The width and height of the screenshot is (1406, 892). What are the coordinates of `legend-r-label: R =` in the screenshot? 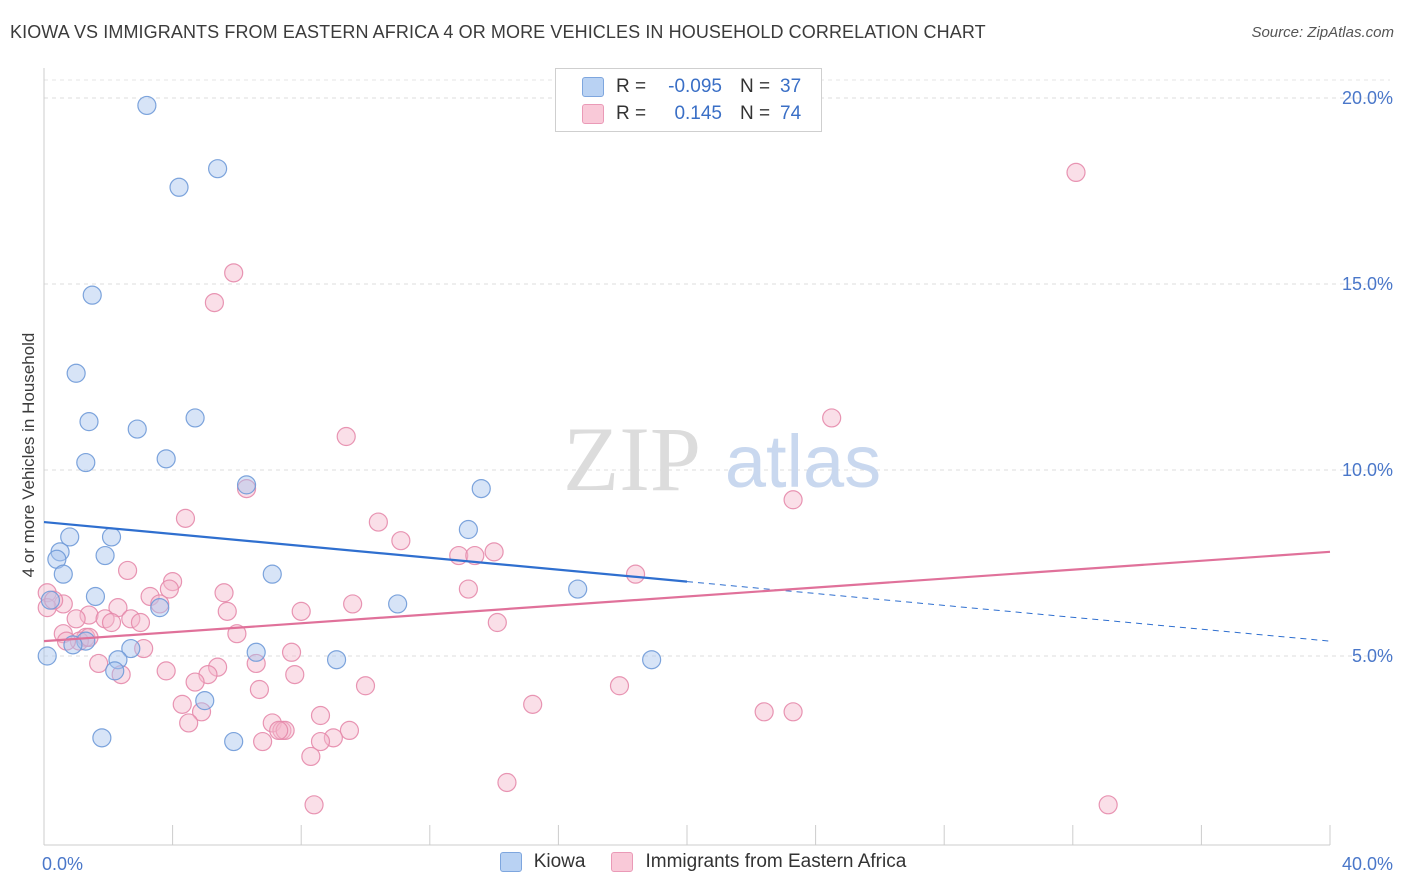 It's located at (631, 86).